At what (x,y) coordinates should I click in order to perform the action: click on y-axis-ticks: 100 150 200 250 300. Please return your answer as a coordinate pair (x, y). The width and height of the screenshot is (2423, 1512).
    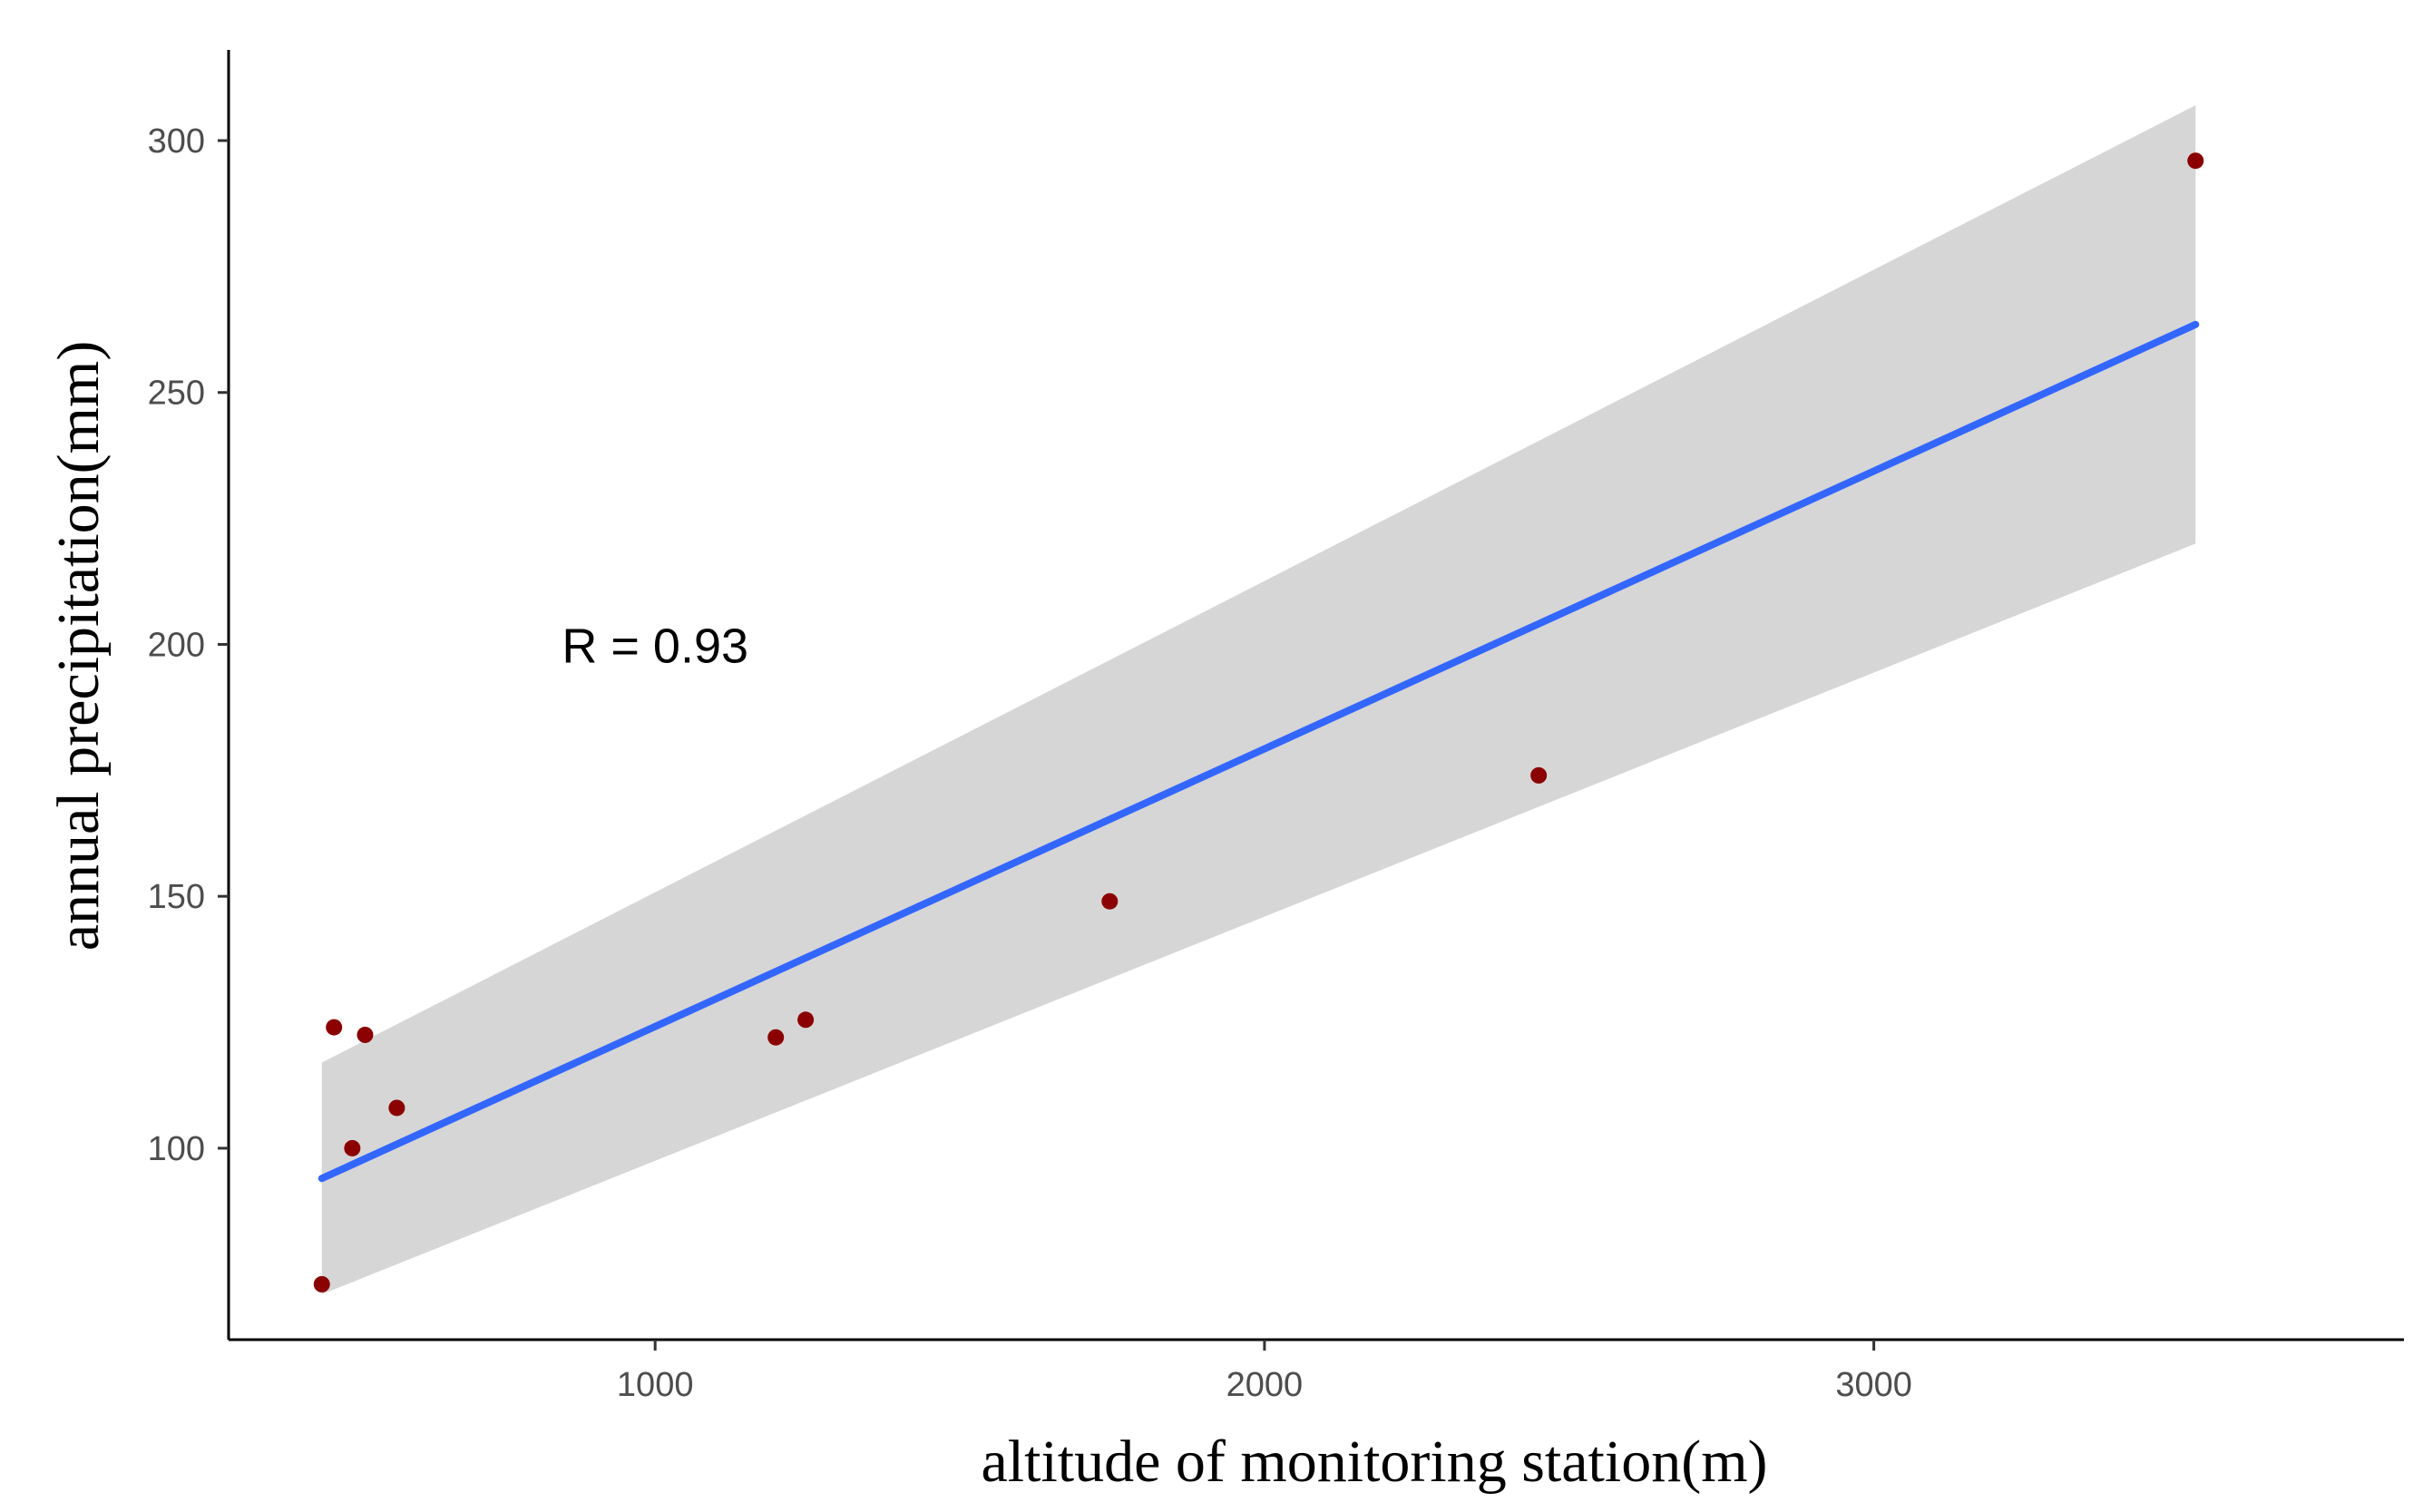
    Looking at the image, I should click on (188, 645).